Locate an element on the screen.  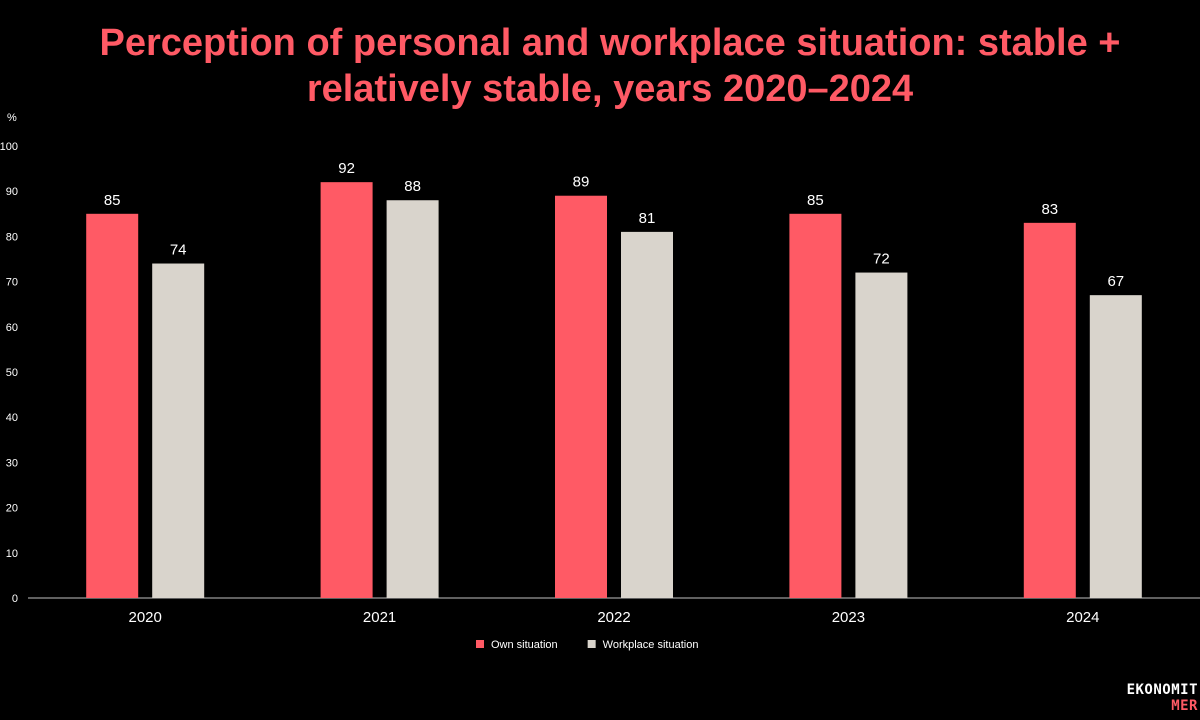
brand-logo: EKONOMIT MER is located at coordinates (1162, 698).